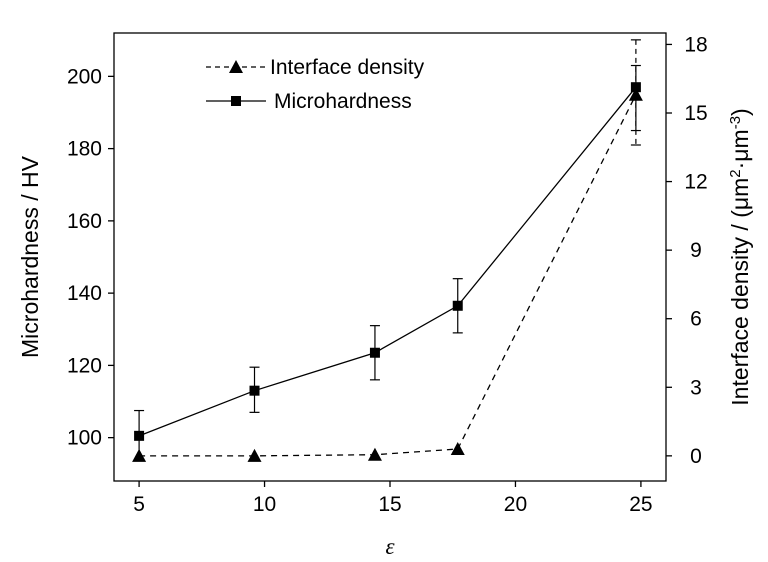  I want to click on x-tick-label: 15, so click(389, 504).